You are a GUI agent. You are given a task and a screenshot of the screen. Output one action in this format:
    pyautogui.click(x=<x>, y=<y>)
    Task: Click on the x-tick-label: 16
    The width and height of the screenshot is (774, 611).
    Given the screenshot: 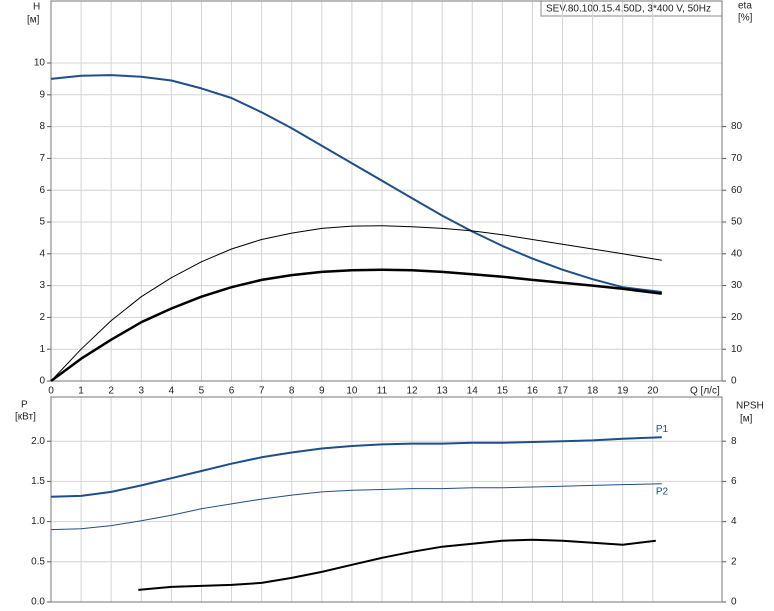 What is the action you would take?
    pyautogui.click(x=533, y=391)
    